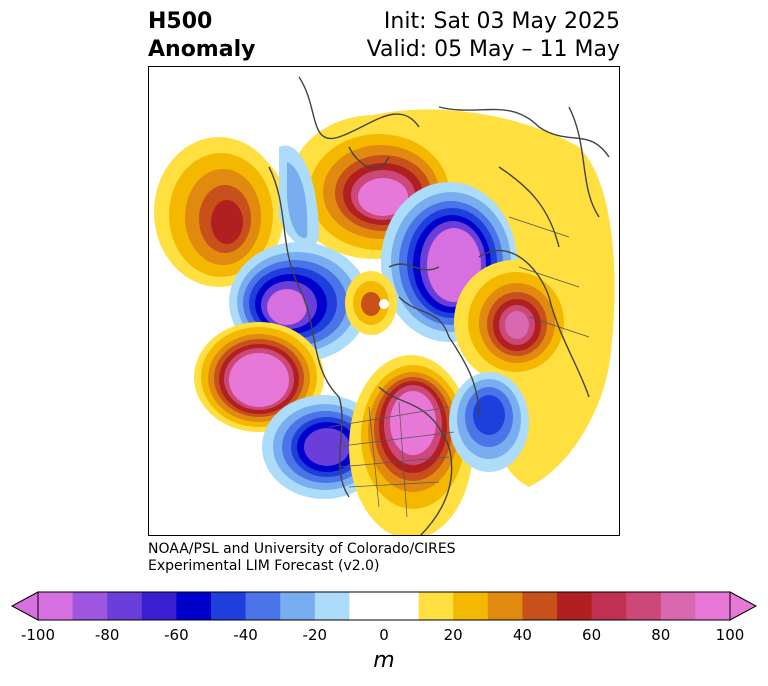 The width and height of the screenshot is (768, 686). I want to click on init-date: Init: Sat 03 May 2025, so click(501, 21).